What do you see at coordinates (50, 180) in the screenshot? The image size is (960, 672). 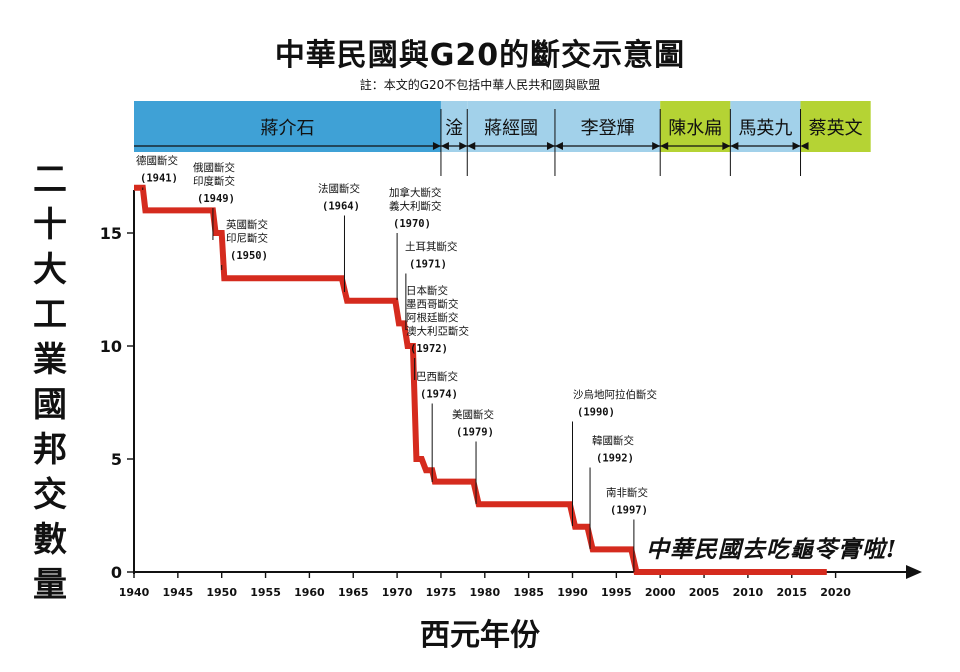 I see `y-axis-label-char: 二` at bounding box center [50, 180].